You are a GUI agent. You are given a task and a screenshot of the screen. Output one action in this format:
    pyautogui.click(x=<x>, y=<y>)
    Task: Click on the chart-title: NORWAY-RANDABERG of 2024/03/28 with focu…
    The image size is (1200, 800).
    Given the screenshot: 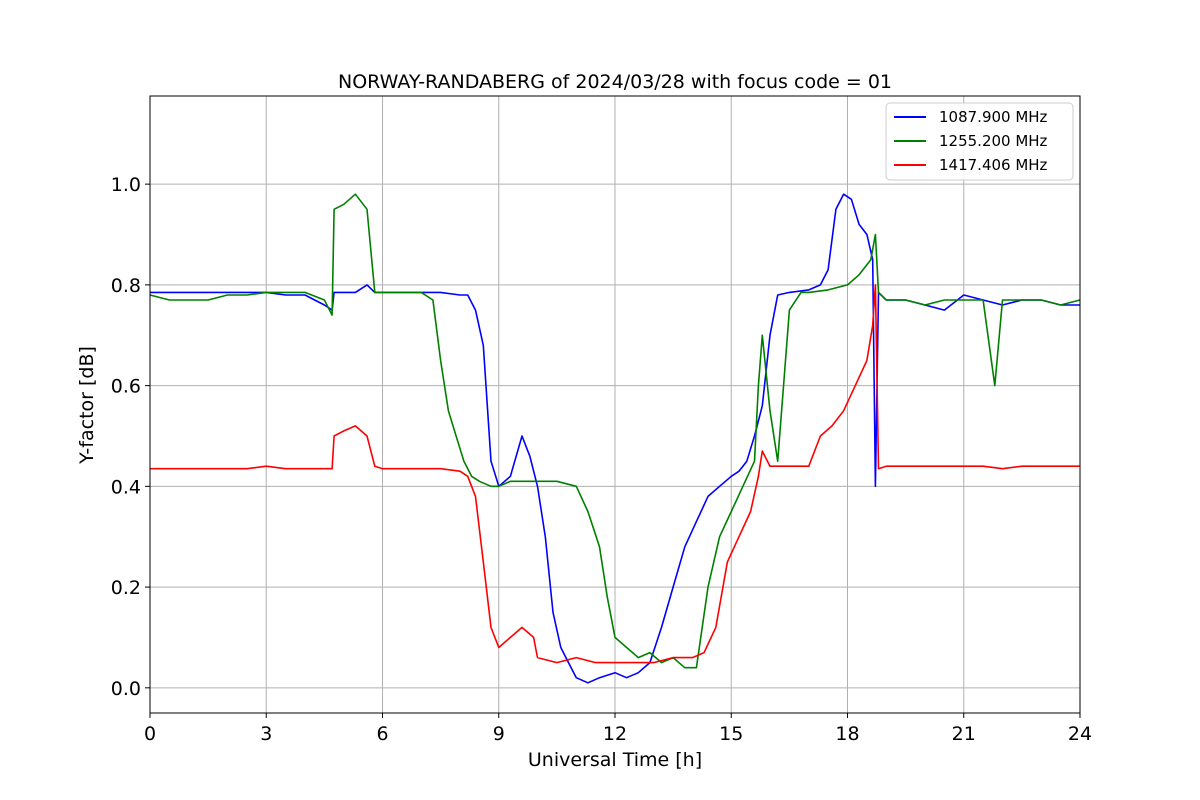 What is the action you would take?
    pyautogui.click(x=615, y=82)
    